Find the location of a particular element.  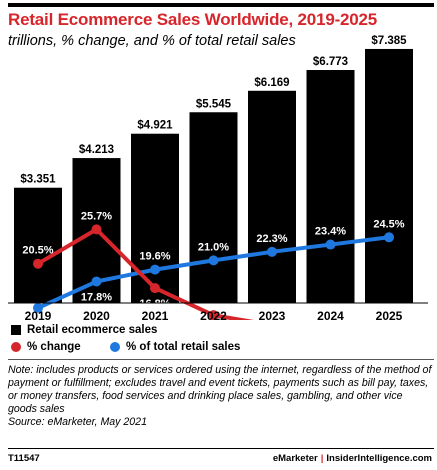

bar-value-label-2025: $7.385 is located at coordinates (389, 41).